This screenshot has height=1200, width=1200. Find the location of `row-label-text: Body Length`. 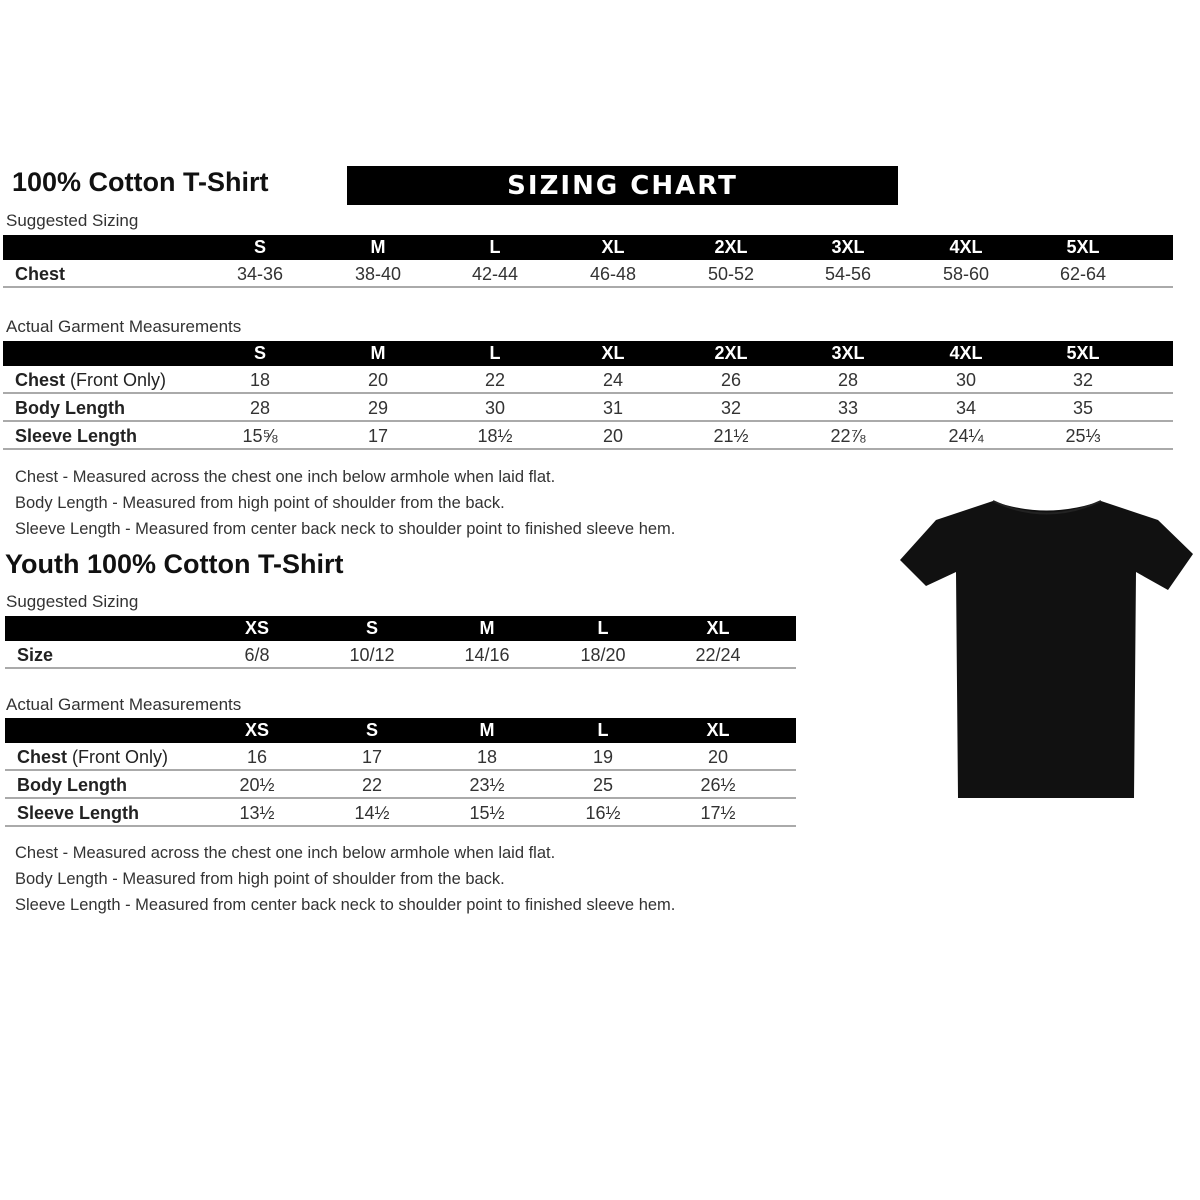

row-label-text: Body Length is located at coordinates (72, 785).